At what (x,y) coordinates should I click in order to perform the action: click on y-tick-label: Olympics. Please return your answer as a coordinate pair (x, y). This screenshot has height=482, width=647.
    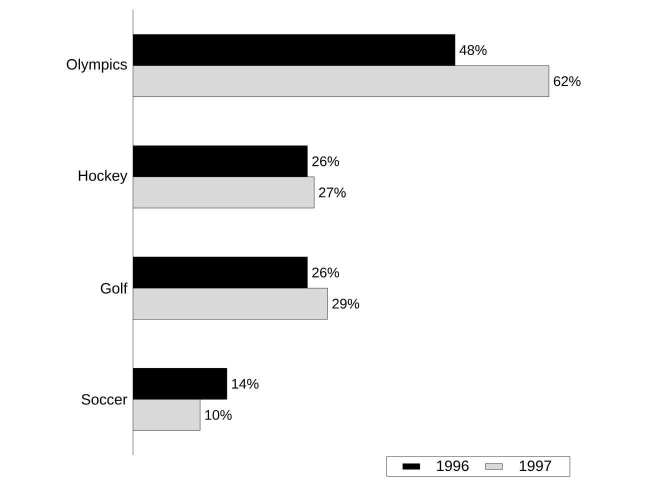
    Looking at the image, I should click on (96, 65).